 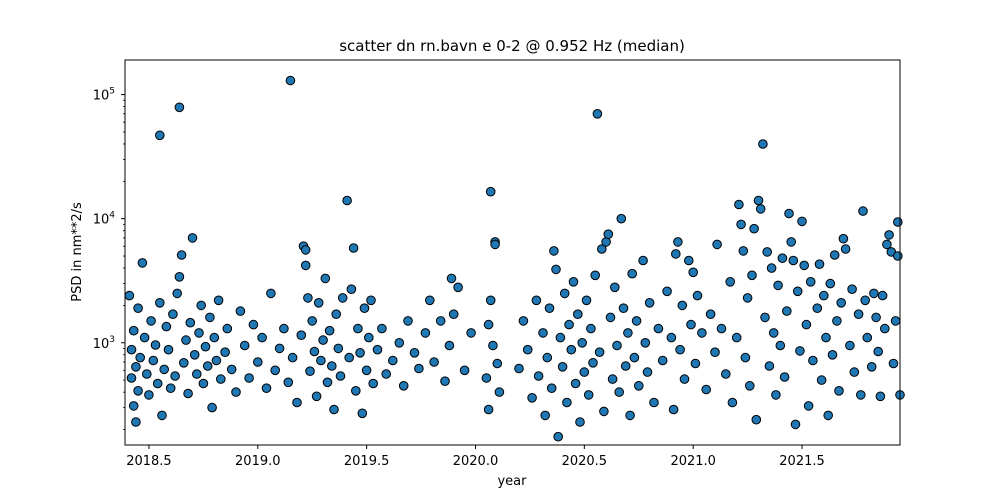 I want to click on y-tick-label: 10⁵, so click(x=104, y=95).